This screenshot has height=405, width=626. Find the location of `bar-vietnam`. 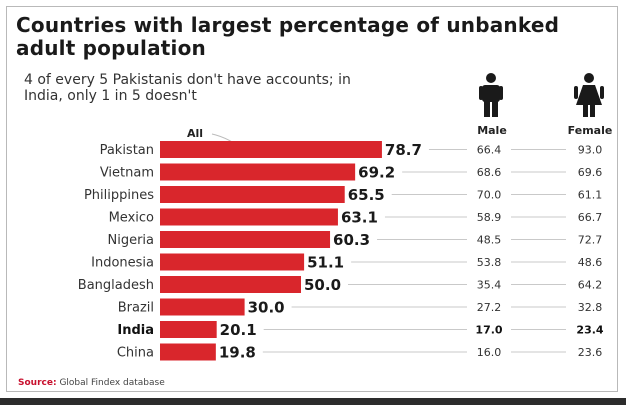

bar-vietnam is located at coordinates (258, 172).